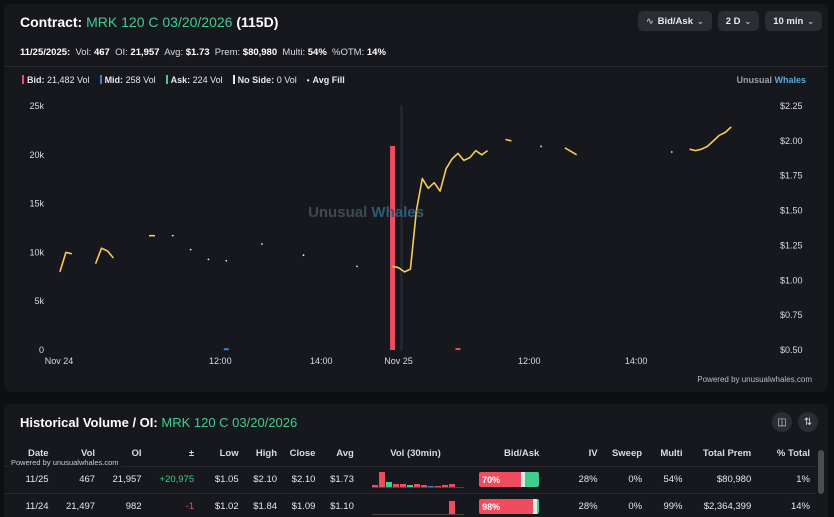 The height and width of the screenshot is (517, 834). What do you see at coordinates (723, 479) in the screenshot?
I see `cell-prem: $80,980` at bounding box center [723, 479].